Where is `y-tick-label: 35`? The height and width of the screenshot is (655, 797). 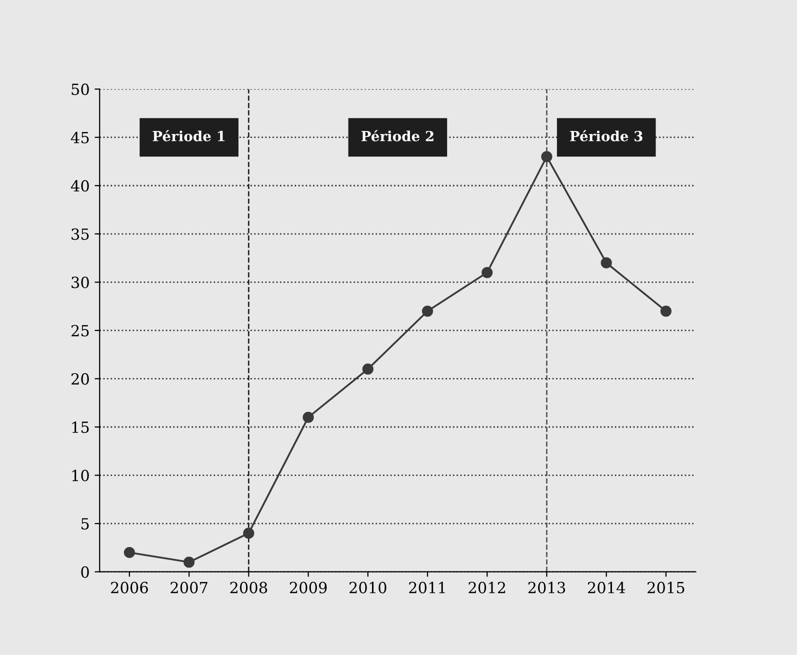
y-tick-label: 35 is located at coordinates (80, 234).